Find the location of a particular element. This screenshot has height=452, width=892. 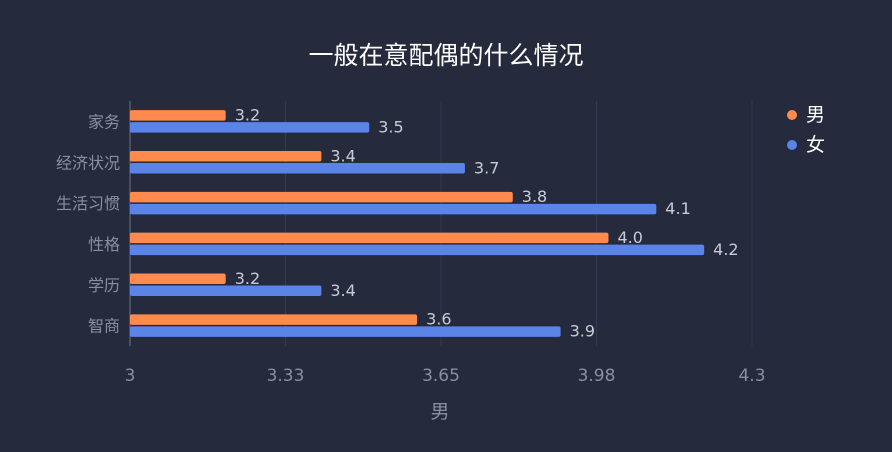

x-tick-label: 3.33 is located at coordinates (286, 376).